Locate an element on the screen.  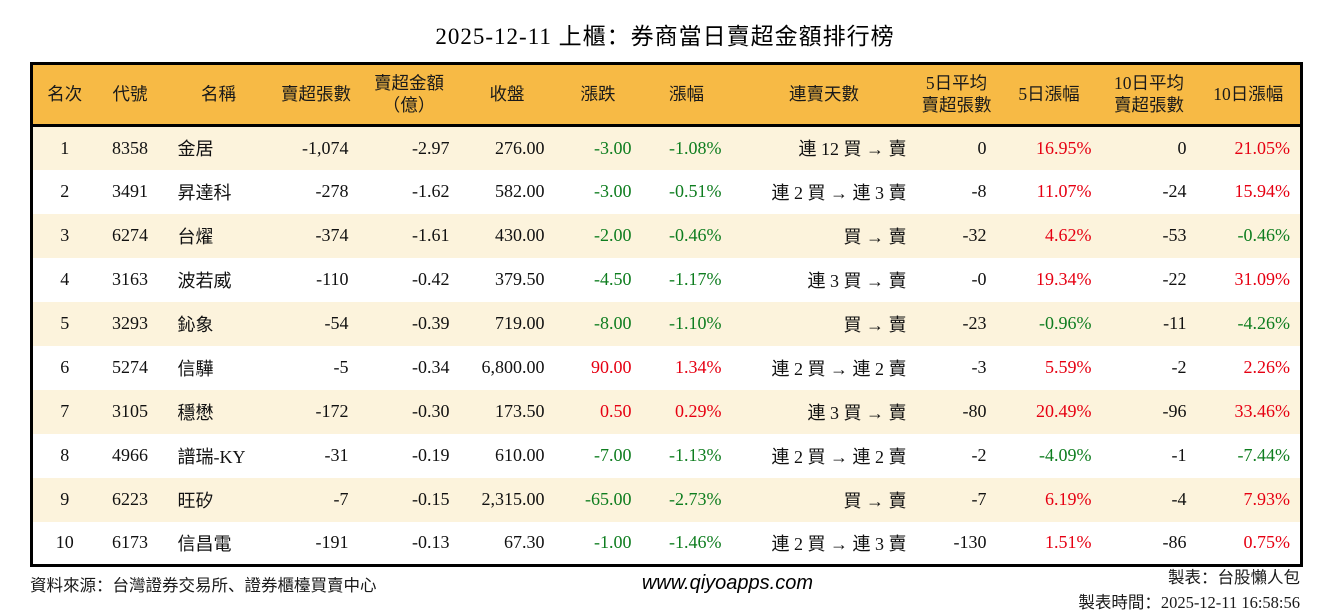
cell-code: 6173 is located at coordinates (130, 542).